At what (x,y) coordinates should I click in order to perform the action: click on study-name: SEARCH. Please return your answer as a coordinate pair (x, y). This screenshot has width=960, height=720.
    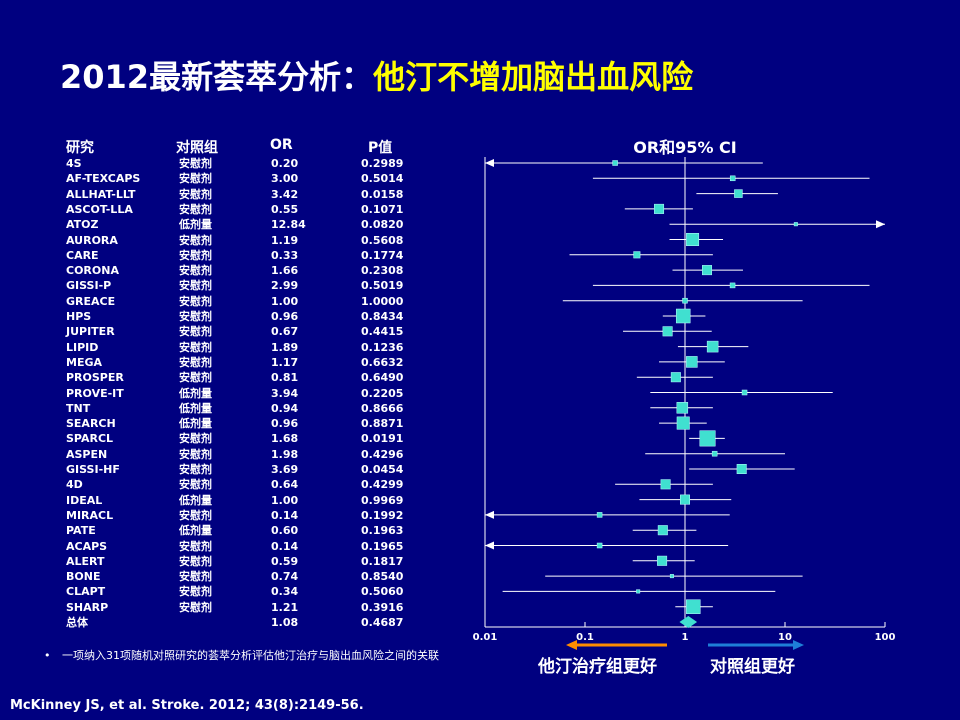
    Looking at the image, I should click on (91, 424).